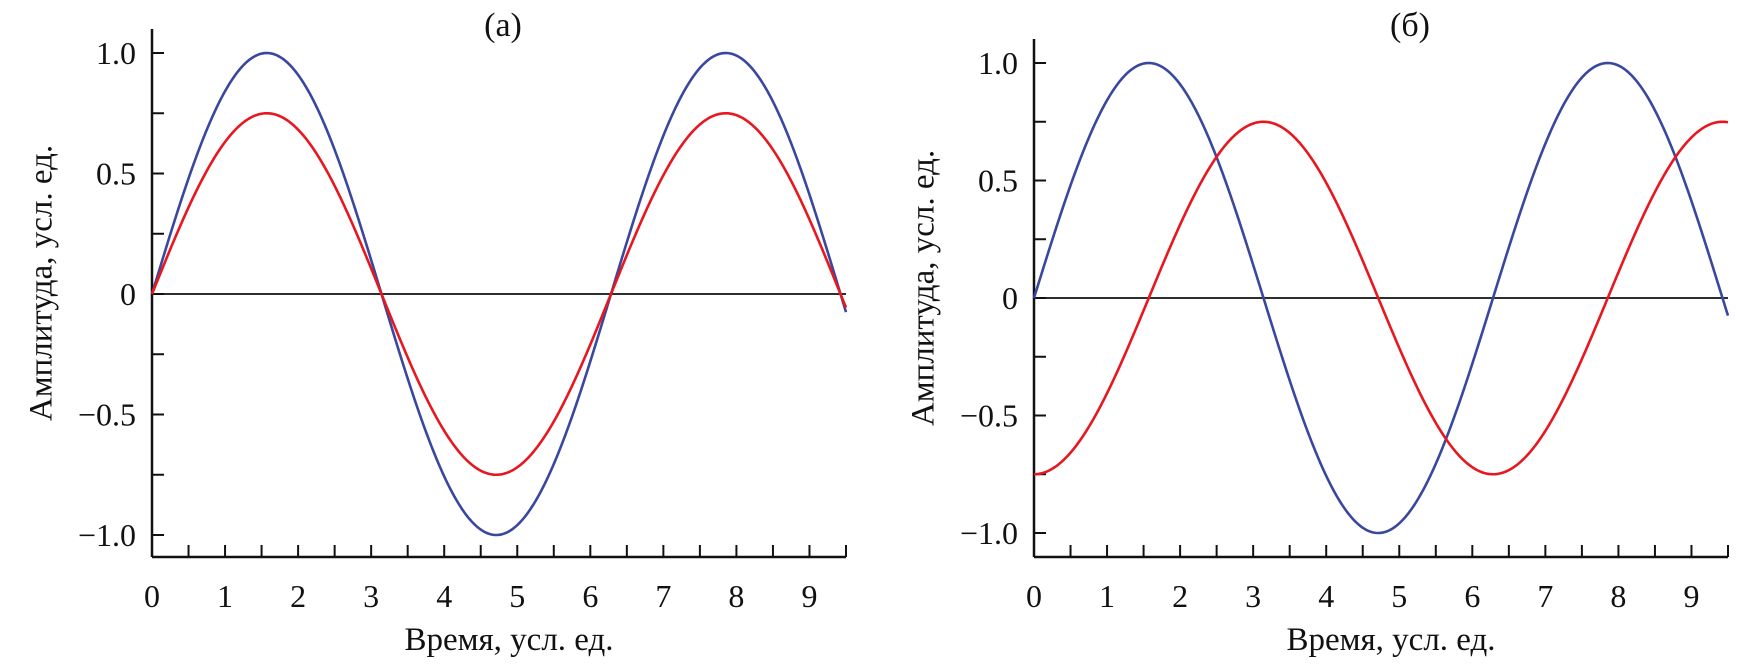  Describe the element at coordinates (503, 25) in the screenshot. I see `chart-title: (а)` at that location.